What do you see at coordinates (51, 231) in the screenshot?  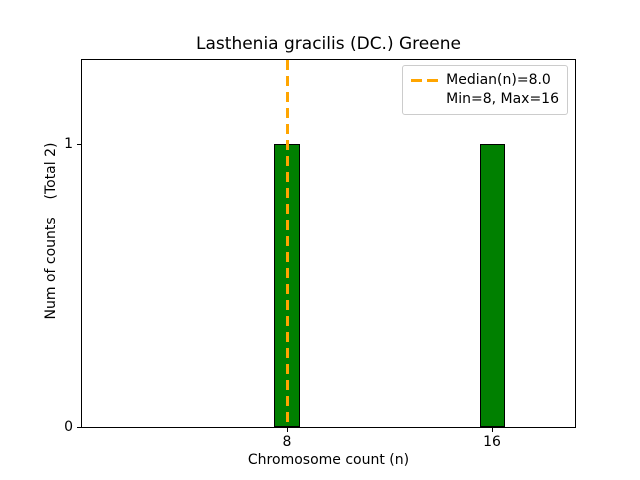 I see `y-axis-label: Num of counts (Total 2)` at bounding box center [51, 231].